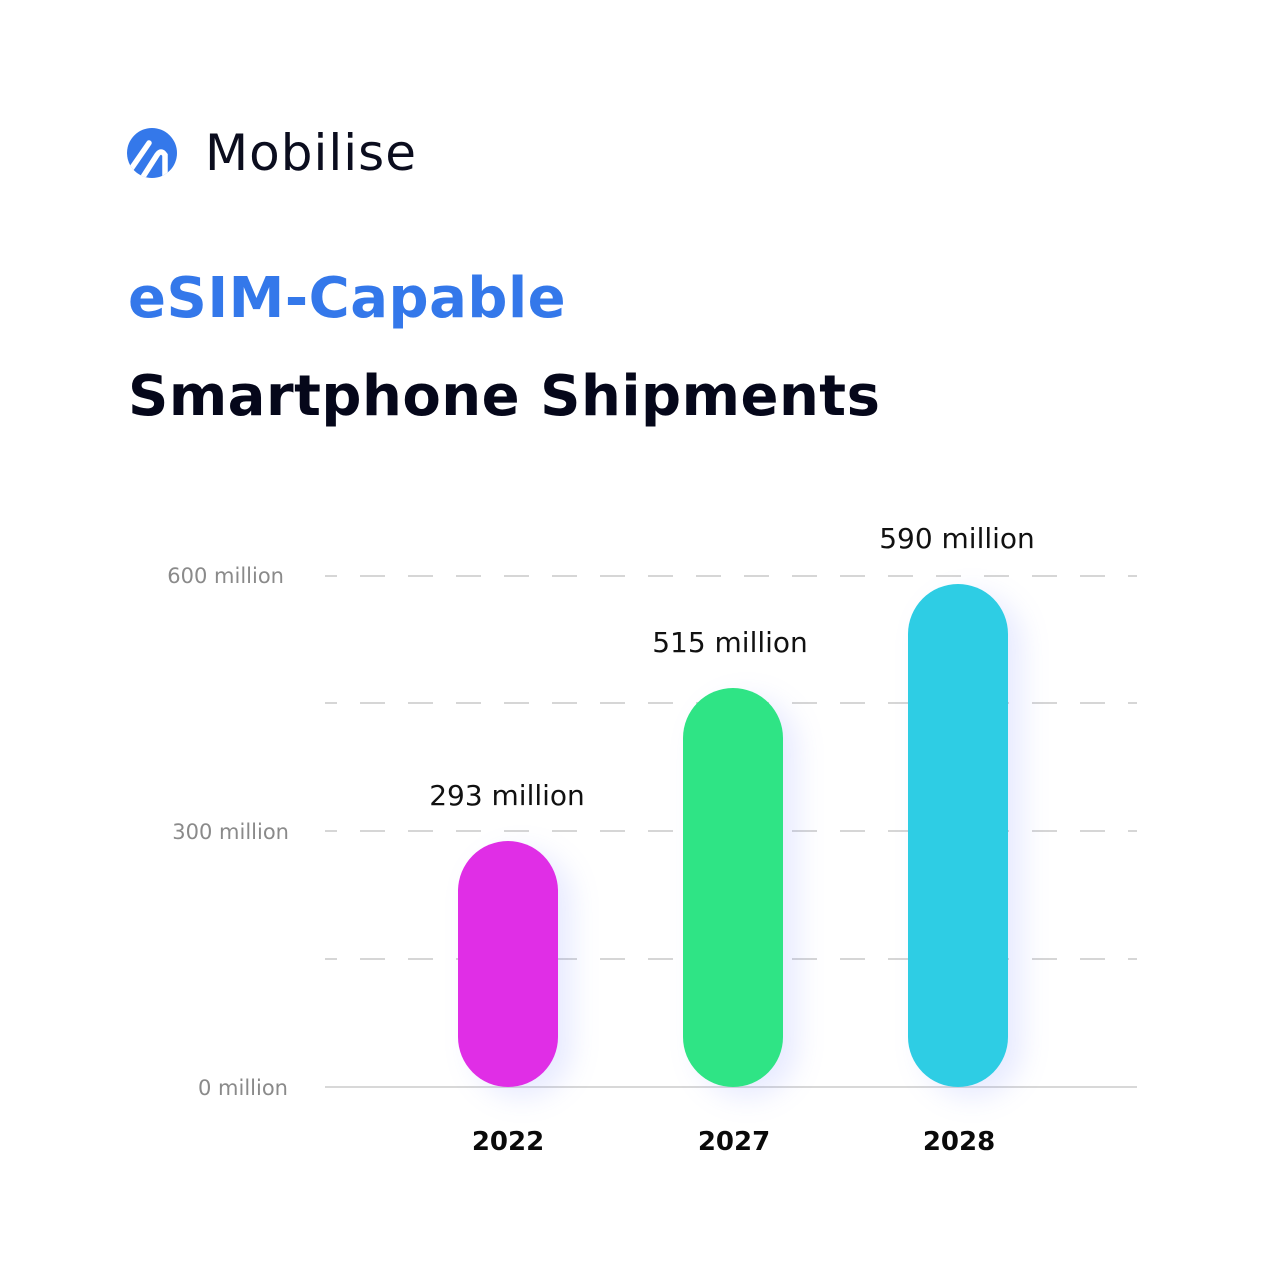 The image size is (1280, 1280). What do you see at coordinates (957, 538) in the screenshot?
I see `value-label-2028: 590 million` at bounding box center [957, 538].